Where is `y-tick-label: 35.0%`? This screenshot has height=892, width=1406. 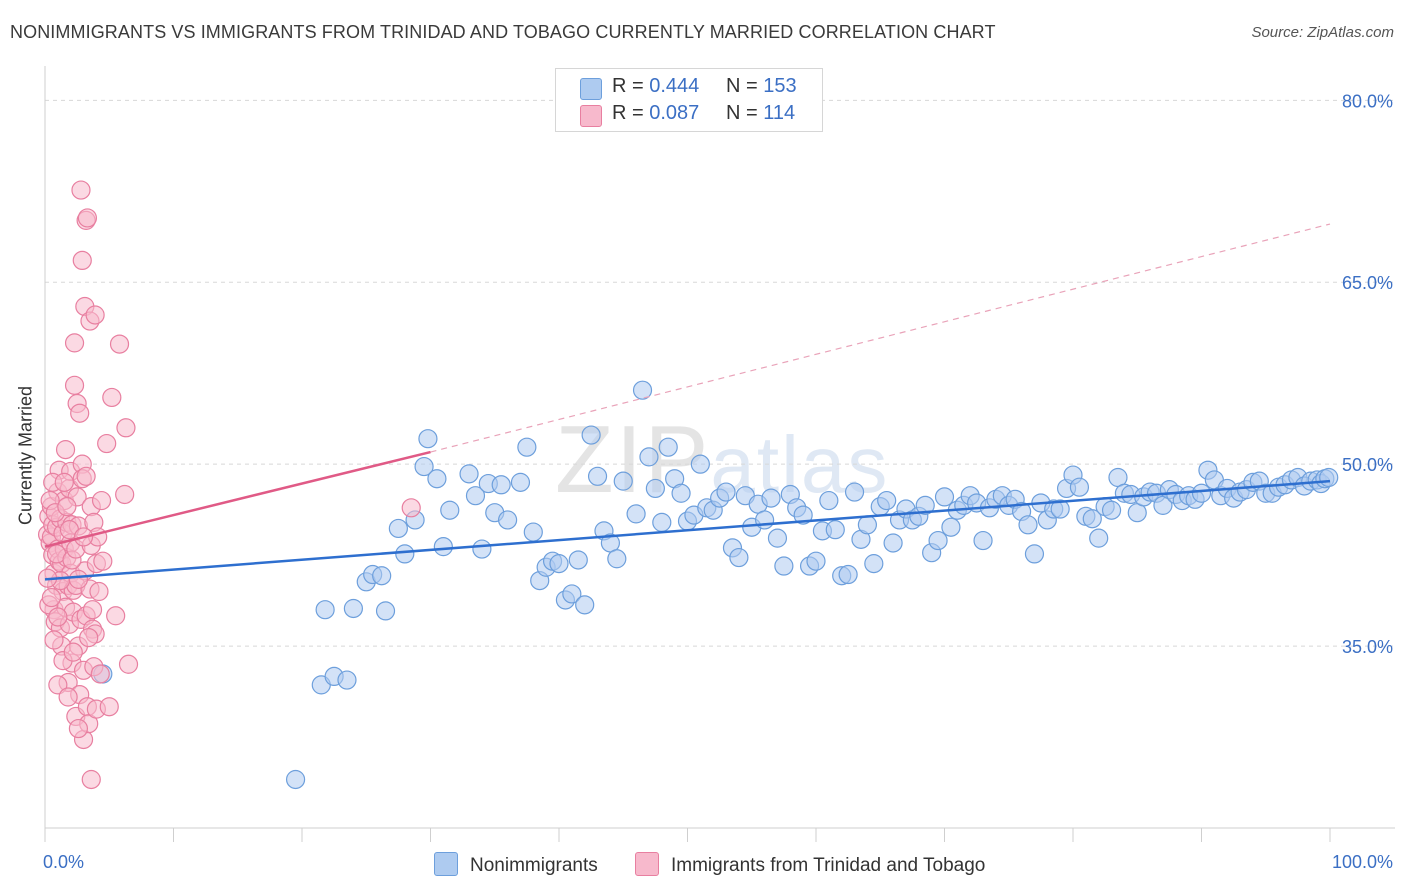 y-tick-label: 35.0% is located at coordinates (1367, 647).